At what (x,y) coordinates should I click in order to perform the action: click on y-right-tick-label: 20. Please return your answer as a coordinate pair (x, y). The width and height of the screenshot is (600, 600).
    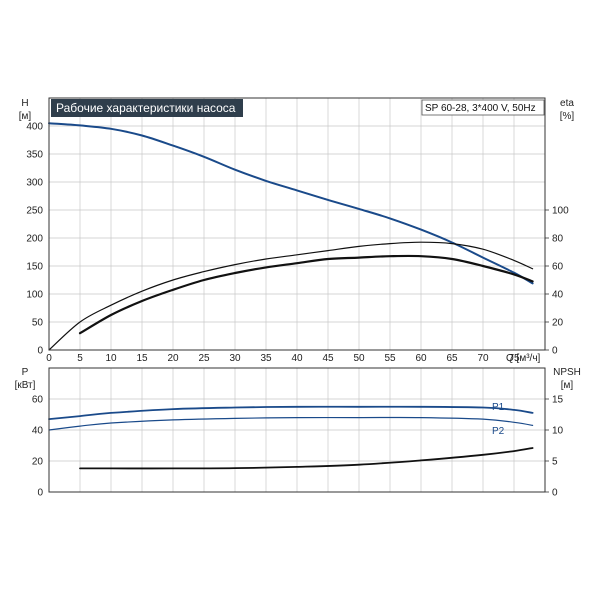
    Looking at the image, I should click on (558, 323).